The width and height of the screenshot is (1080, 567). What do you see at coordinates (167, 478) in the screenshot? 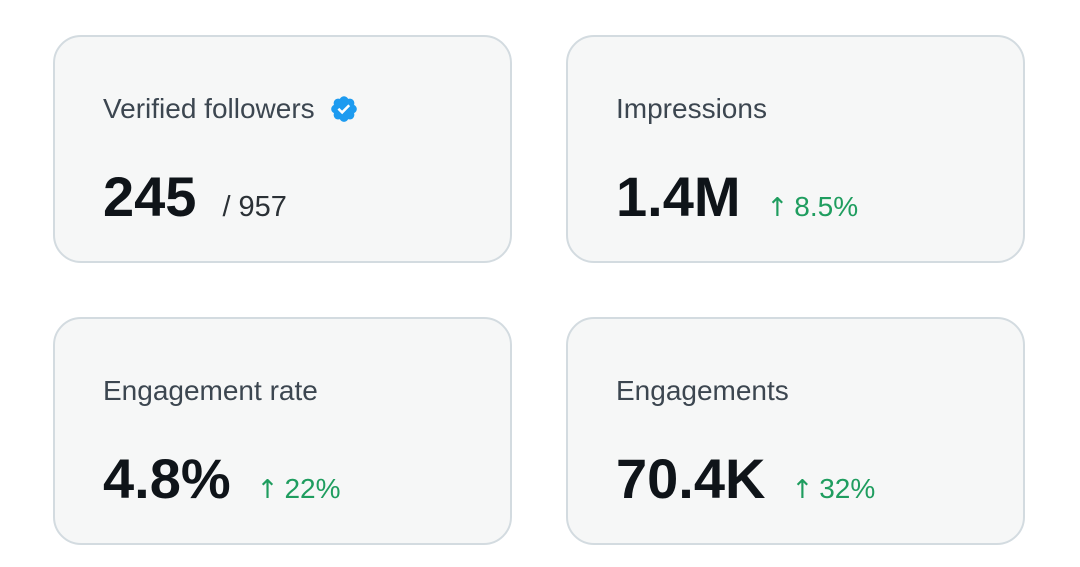
I see `engagement-rate-value: 4.8%` at bounding box center [167, 478].